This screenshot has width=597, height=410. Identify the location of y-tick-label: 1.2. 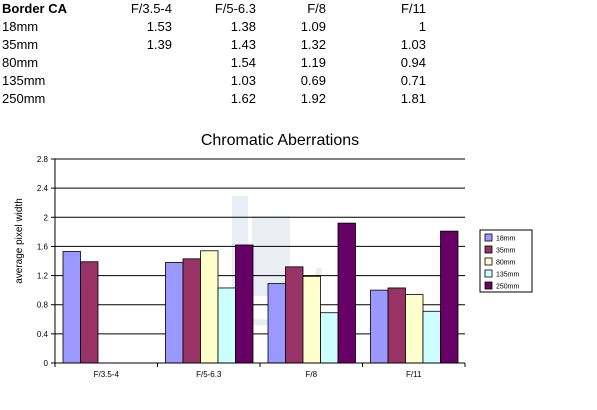
(43, 276).